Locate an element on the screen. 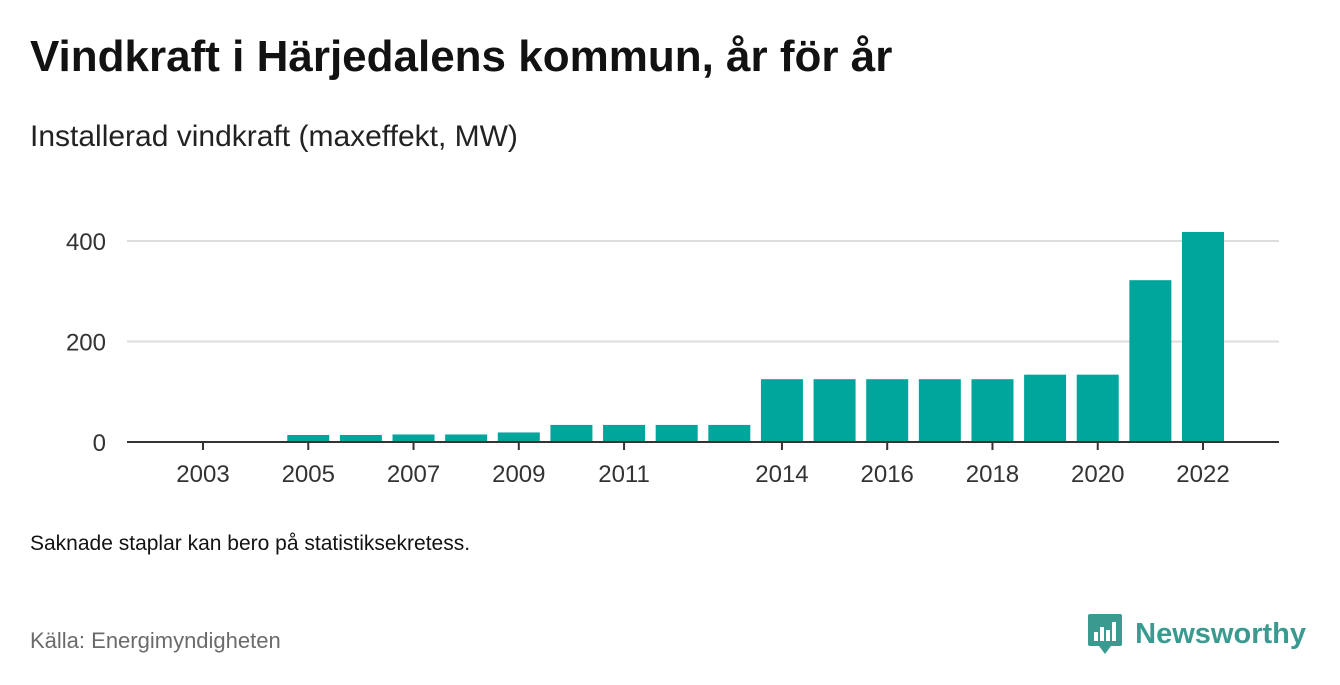  y-tick-label: 400 is located at coordinates (86, 242).